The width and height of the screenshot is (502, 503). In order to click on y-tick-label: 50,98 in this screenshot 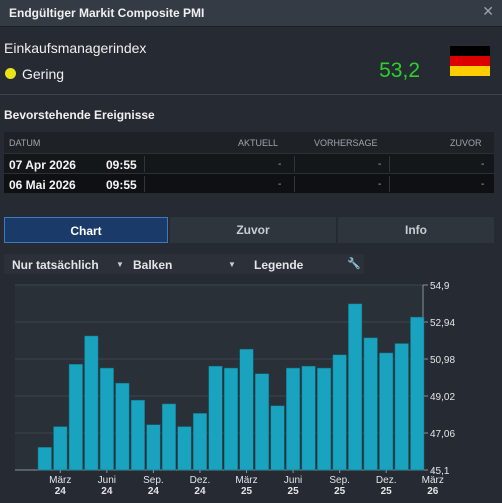, I will do `click(442, 360)`.